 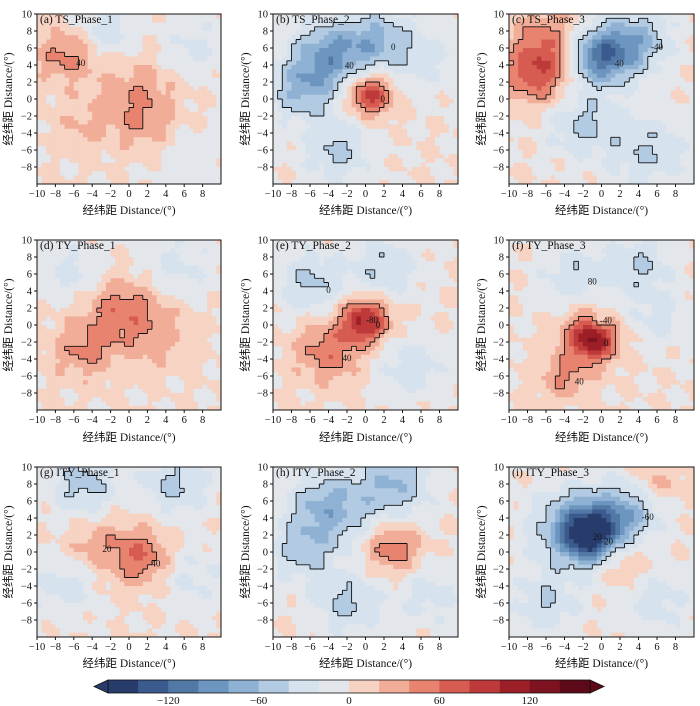 I want to click on panel-i-field, so click(x=601, y=552).